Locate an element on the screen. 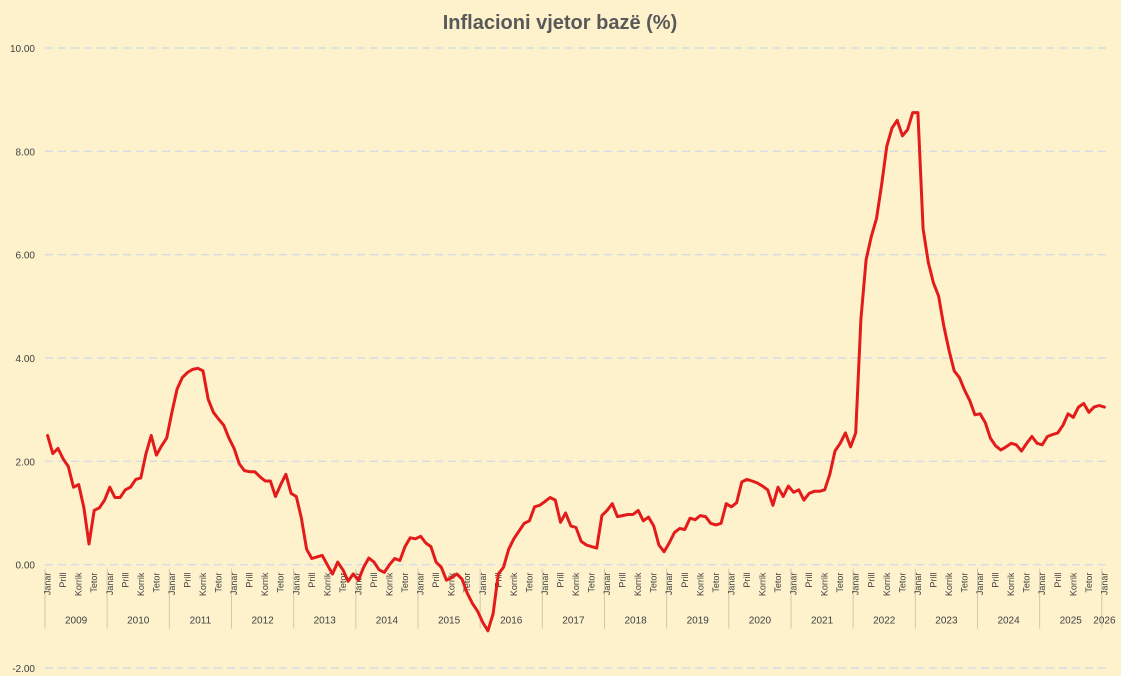 This screenshot has height=676, width=1121. y-tick-label: -2.00 is located at coordinates (23, 669).